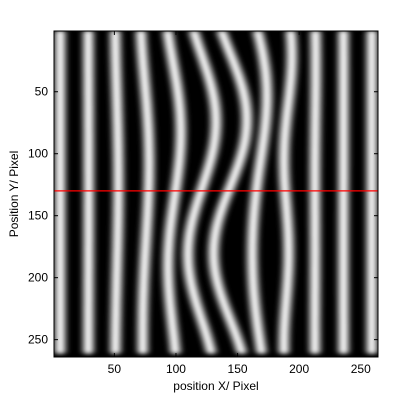 The height and width of the screenshot is (403, 419). Describe the element at coordinates (202, 192) in the screenshot. I see `fringe-band-5-core` at that location.